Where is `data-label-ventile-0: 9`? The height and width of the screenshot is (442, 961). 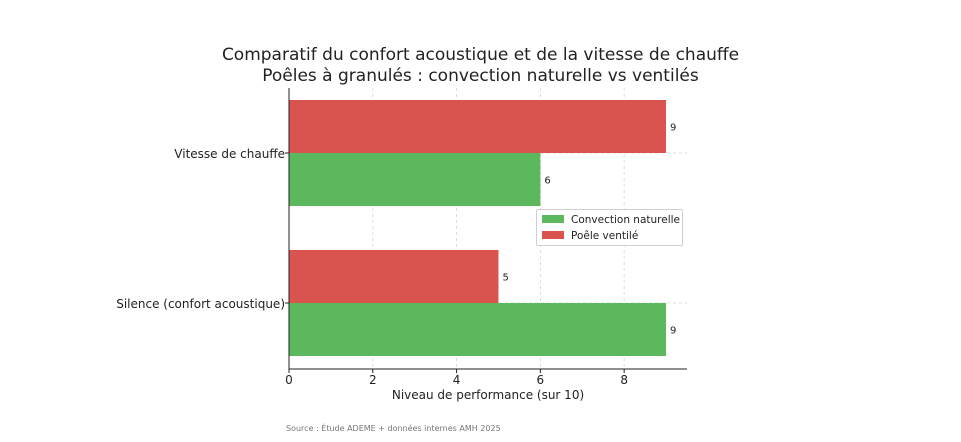
data-label-ventile-0: 9 is located at coordinates (673, 128).